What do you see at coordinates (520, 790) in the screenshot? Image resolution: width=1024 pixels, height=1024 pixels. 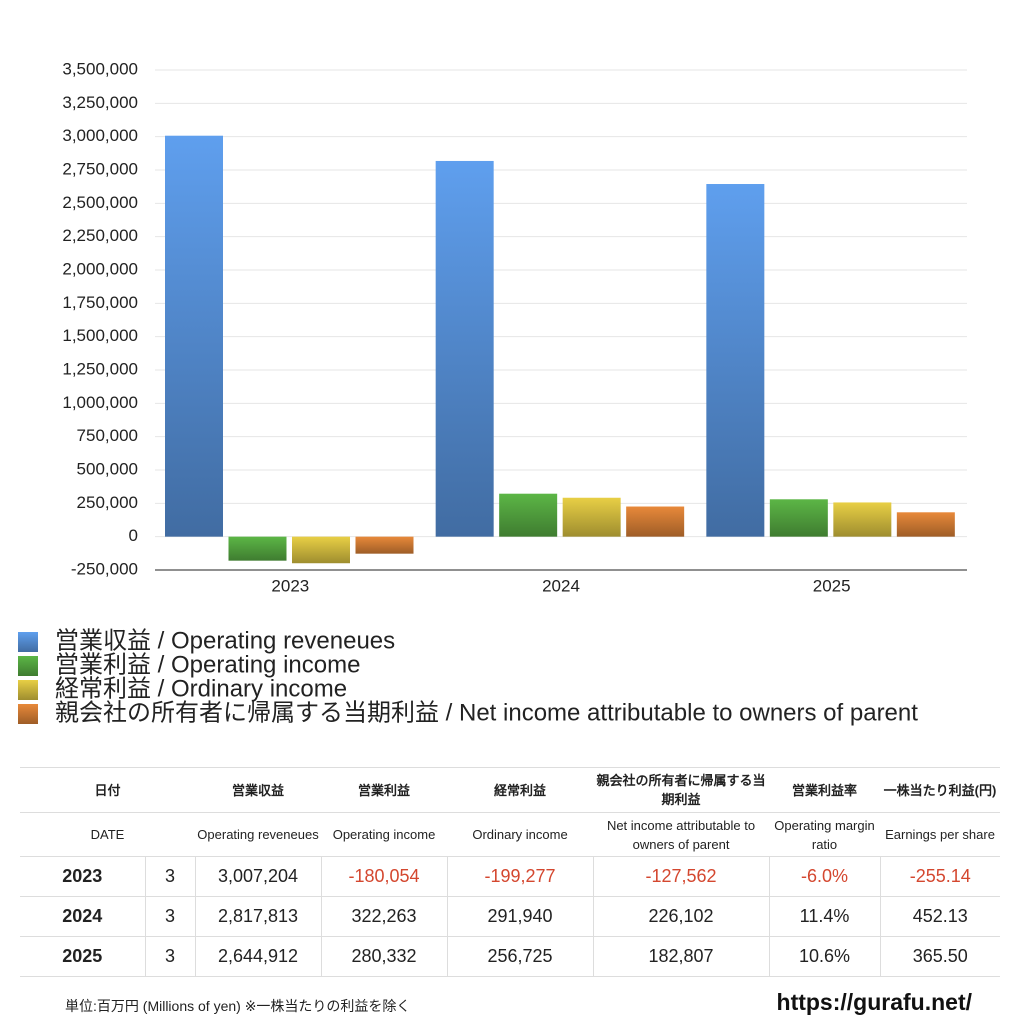 I see `table-cell: 経常利益` at bounding box center [520, 790].